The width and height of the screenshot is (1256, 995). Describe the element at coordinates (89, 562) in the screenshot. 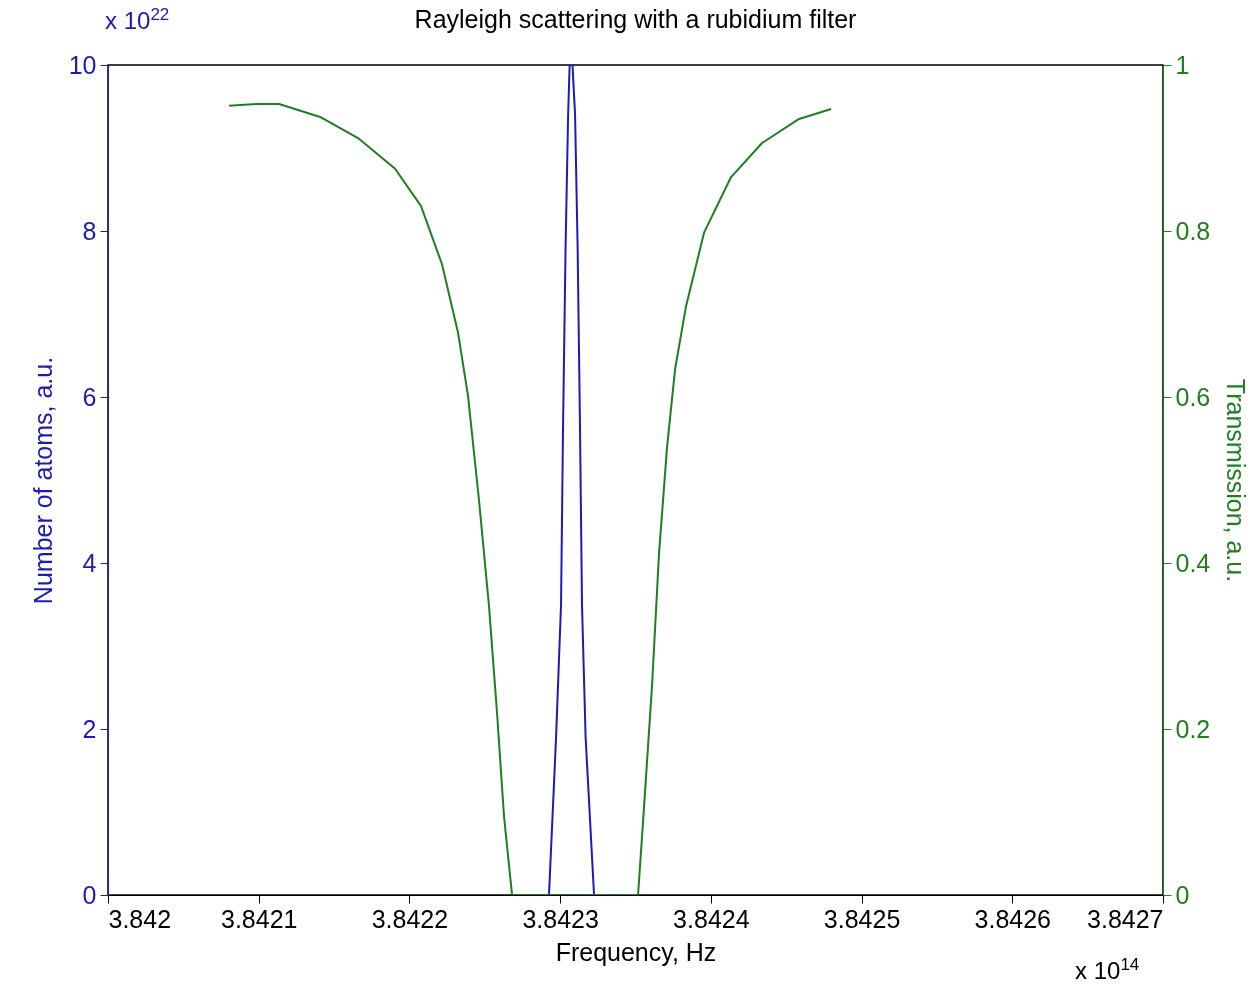

I see `y-tick-label: 4` at that location.